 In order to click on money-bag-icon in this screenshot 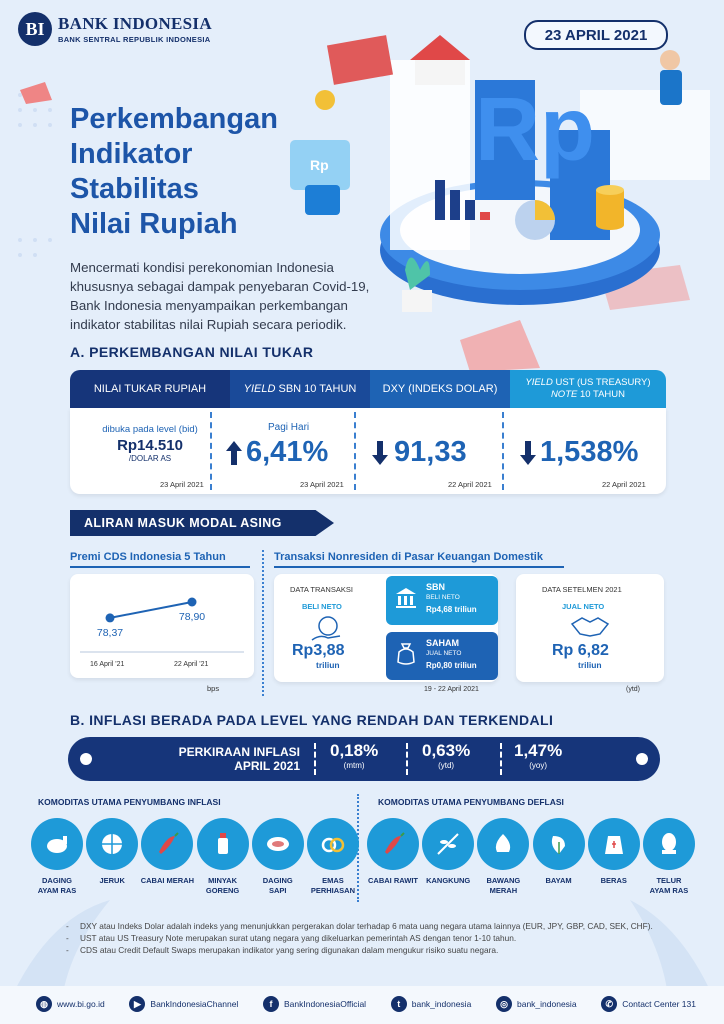, I will do `click(406, 654)`.